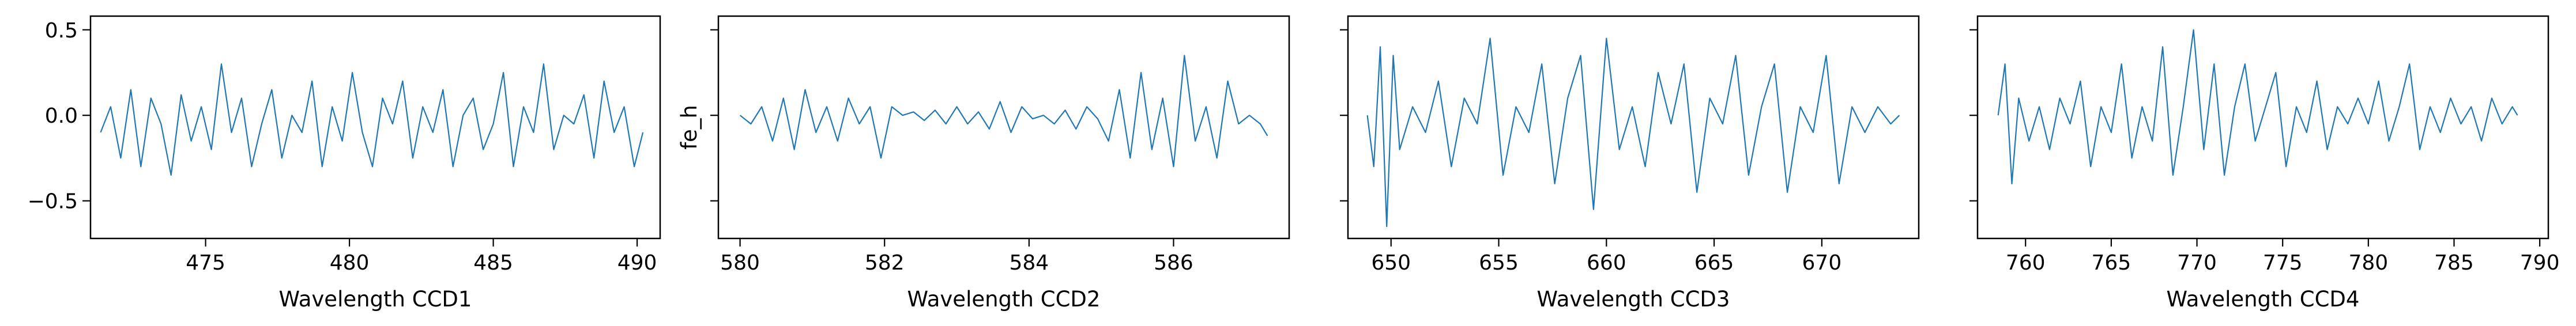 The image size is (2576, 326). What do you see at coordinates (885, 263) in the screenshot?
I see `ccd2-x-tick-label: 582` at bounding box center [885, 263].